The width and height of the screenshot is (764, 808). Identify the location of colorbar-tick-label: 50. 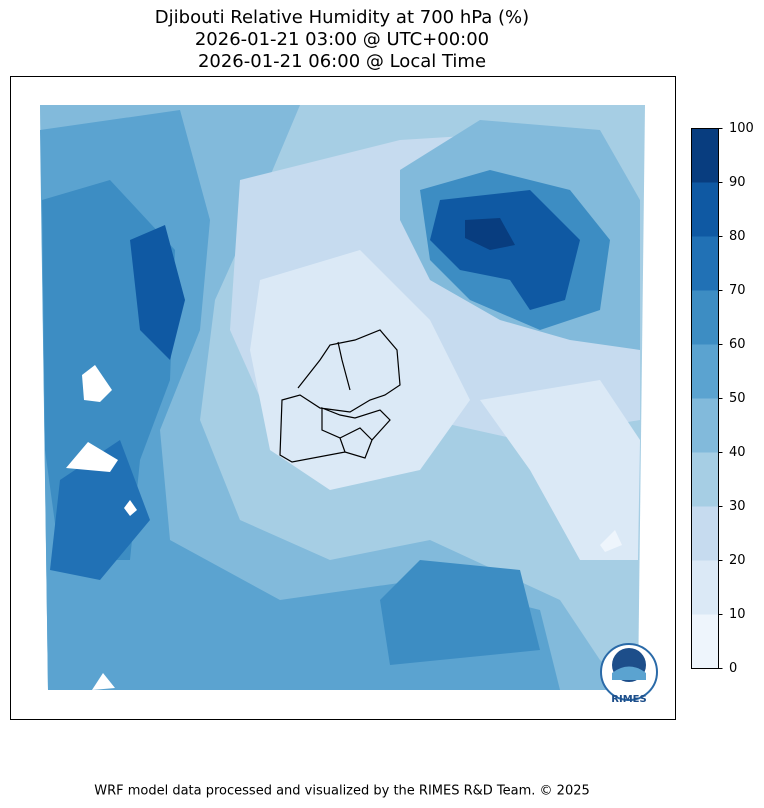
(737, 398).